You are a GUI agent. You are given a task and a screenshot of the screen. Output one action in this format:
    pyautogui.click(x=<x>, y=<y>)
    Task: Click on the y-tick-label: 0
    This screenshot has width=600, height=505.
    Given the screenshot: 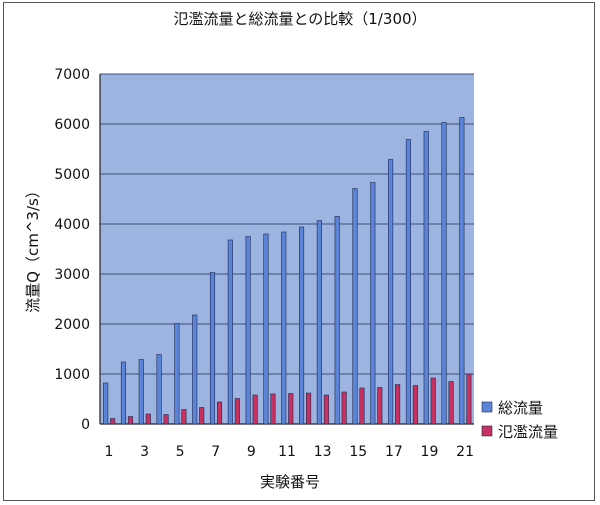 What is the action you would take?
    pyautogui.click(x=85, y=425)
    